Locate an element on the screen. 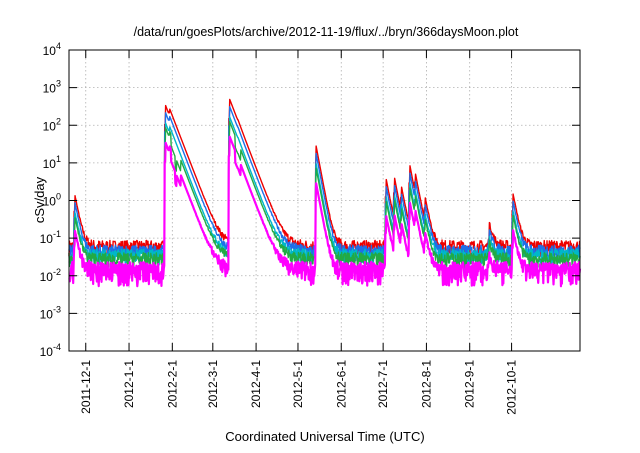 Image resolution: width=640 pixels, height=453 pixels. x-tick-label: 2012-7-1 is located at coordinates (383, 384).